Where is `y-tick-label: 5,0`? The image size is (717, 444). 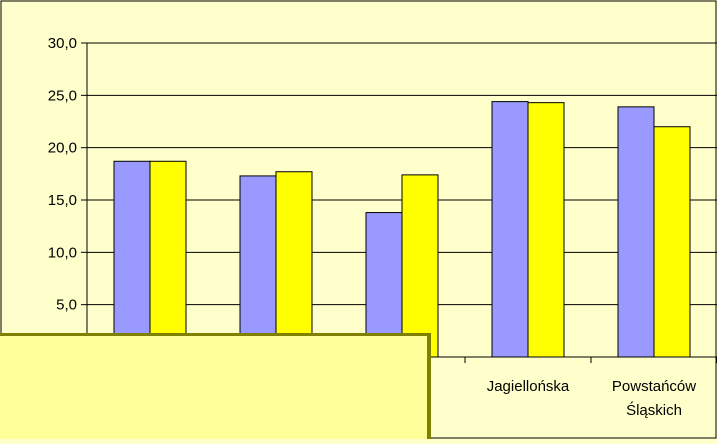 y-tick-label: 5,0 is located at coordinates (66, 305).